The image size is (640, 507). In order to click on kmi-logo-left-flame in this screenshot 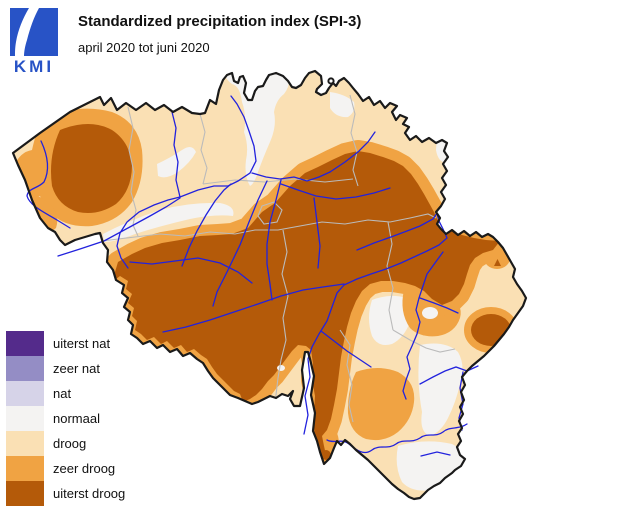, I will do `click(19, 32)`.